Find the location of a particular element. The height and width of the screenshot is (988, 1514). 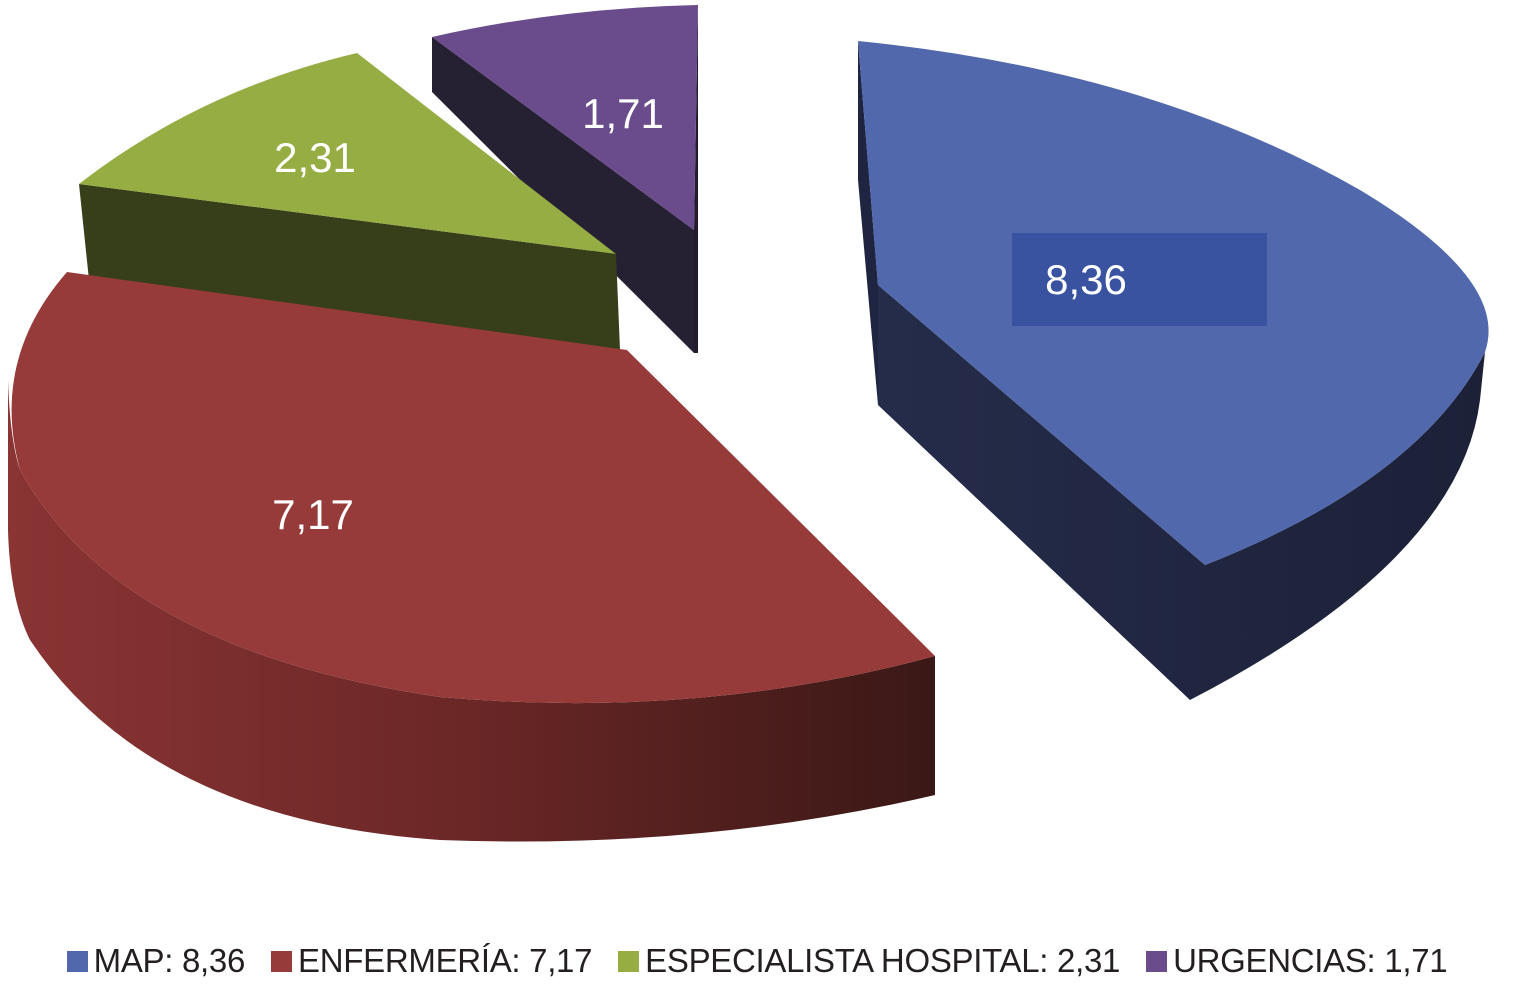

data-label-especialista-hospital: 2,31 is located at coordinates (315, 157).